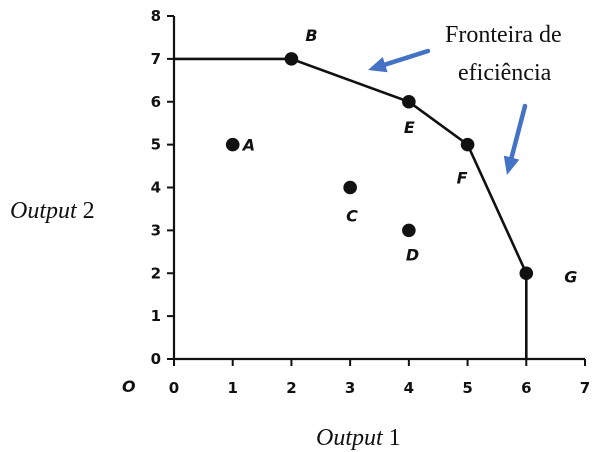 The width and height of the screenshot is (595, 452). I want to click on annotation-line-2: eficiência, so click(505, 73).